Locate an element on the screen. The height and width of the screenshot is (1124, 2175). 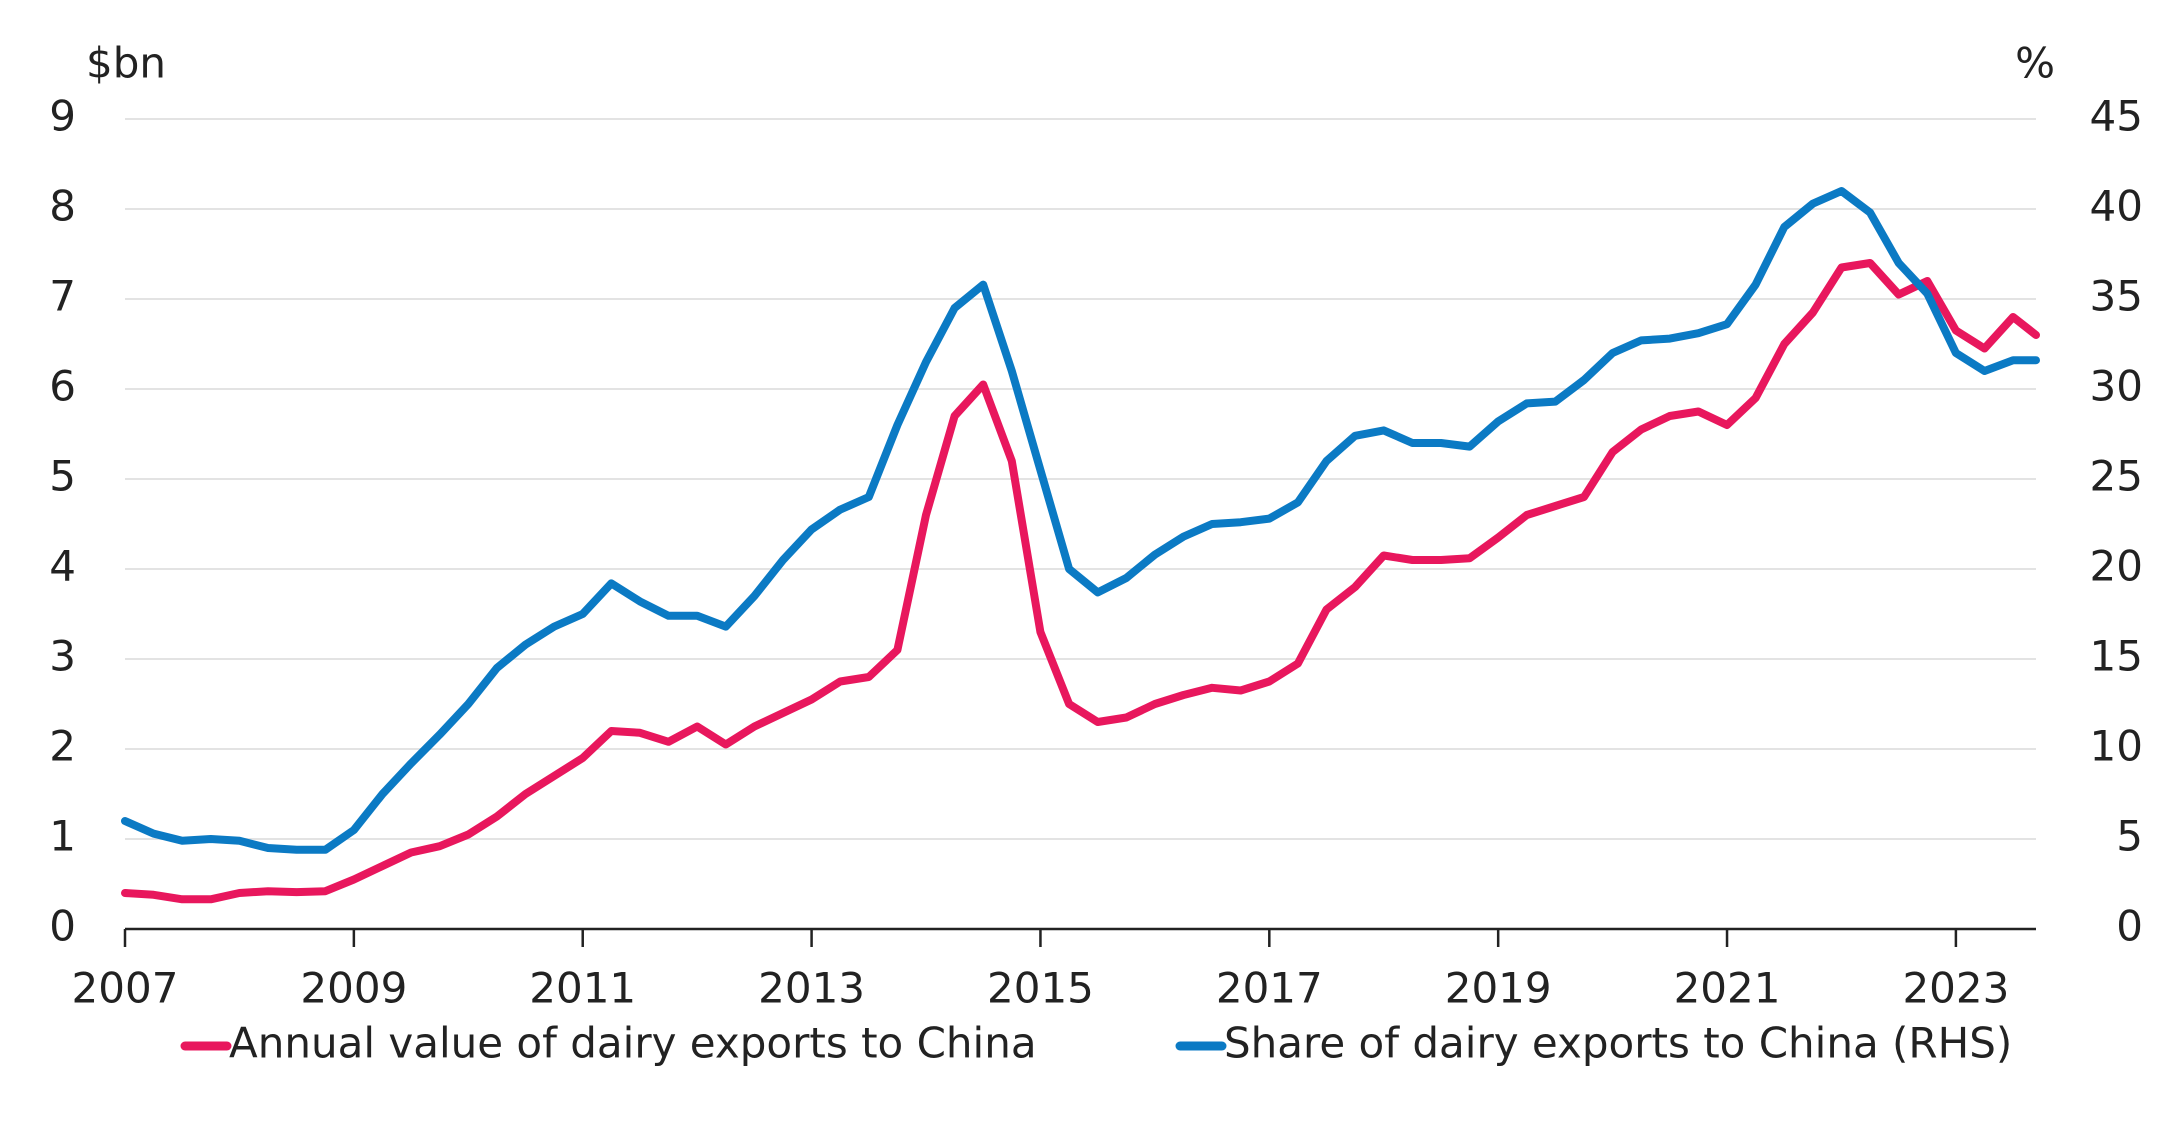
x-tick-label: 2017 is located at coordinates (1269, 988).